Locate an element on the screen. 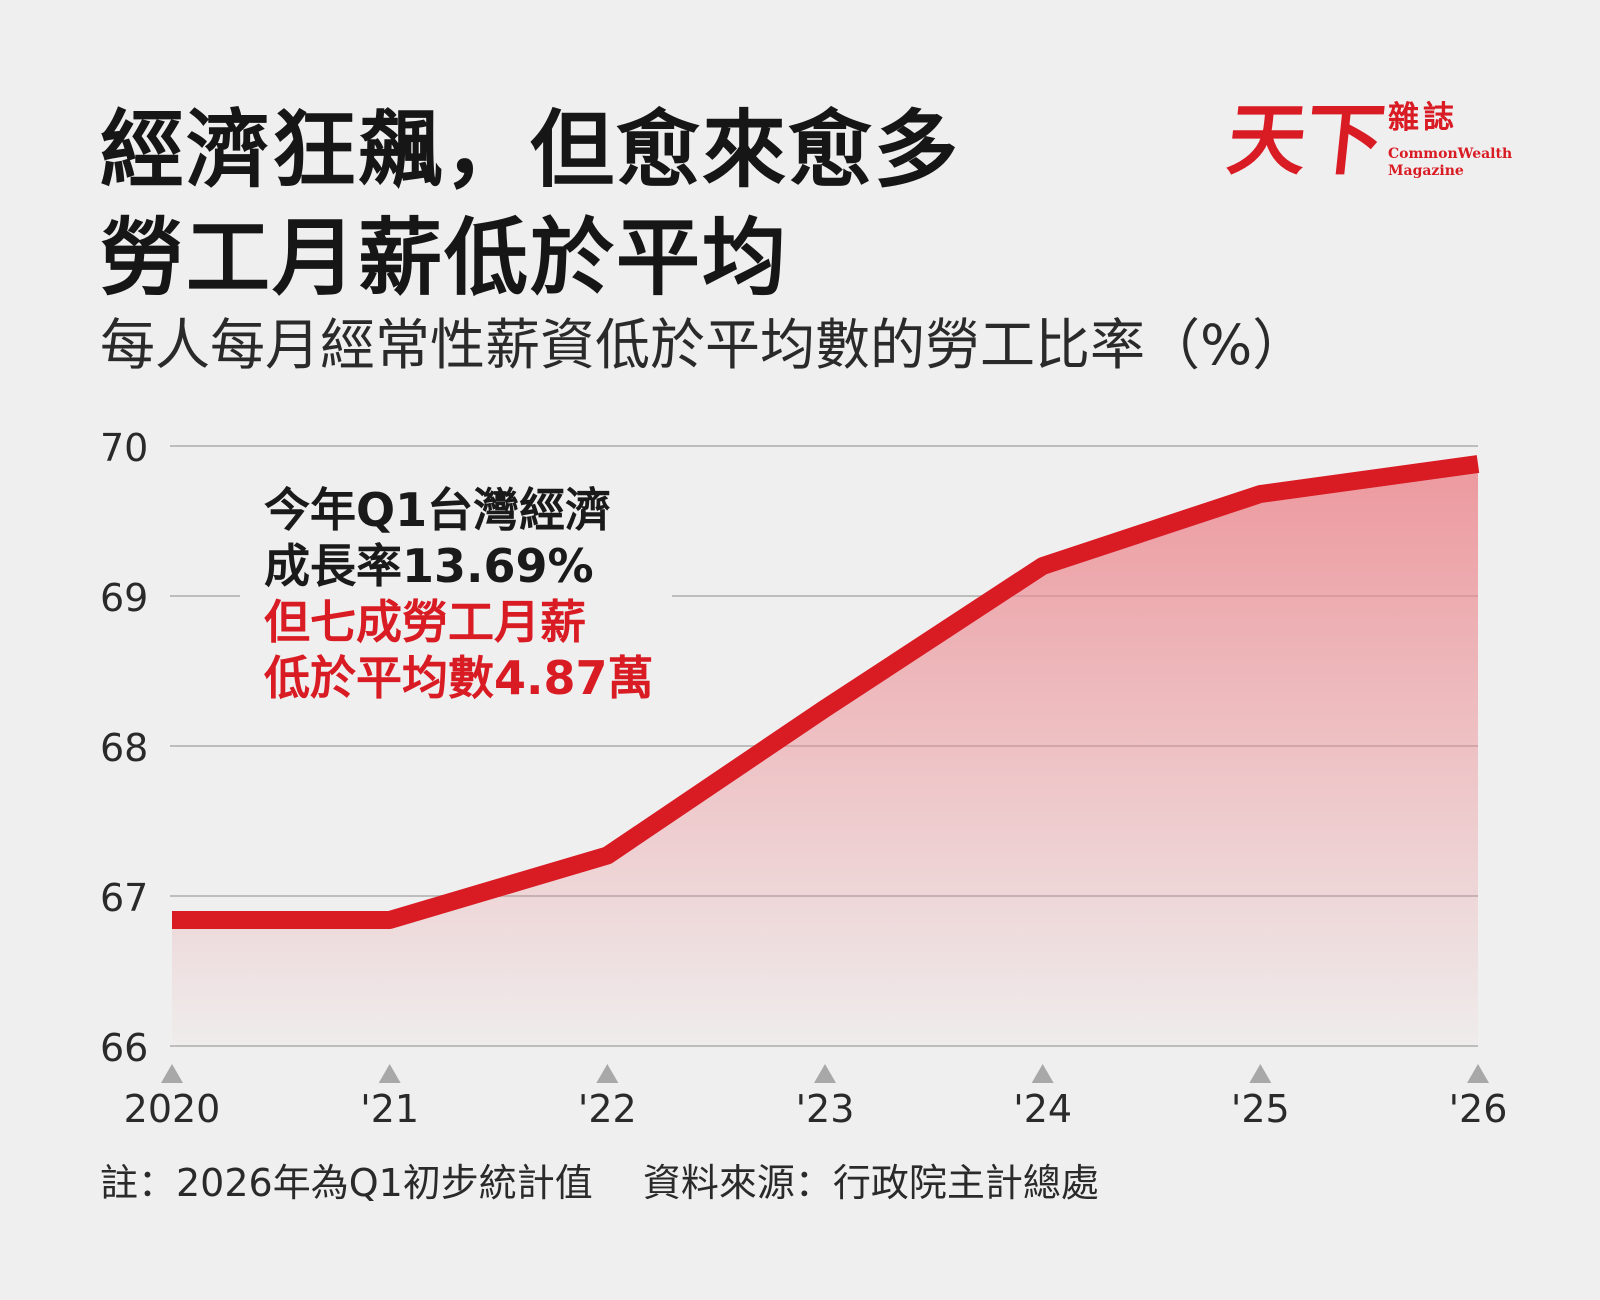 The image size is (1600, 1300). annotation-line-1: 今年Q1台灣經濟 is located at coordinates (438, 510).